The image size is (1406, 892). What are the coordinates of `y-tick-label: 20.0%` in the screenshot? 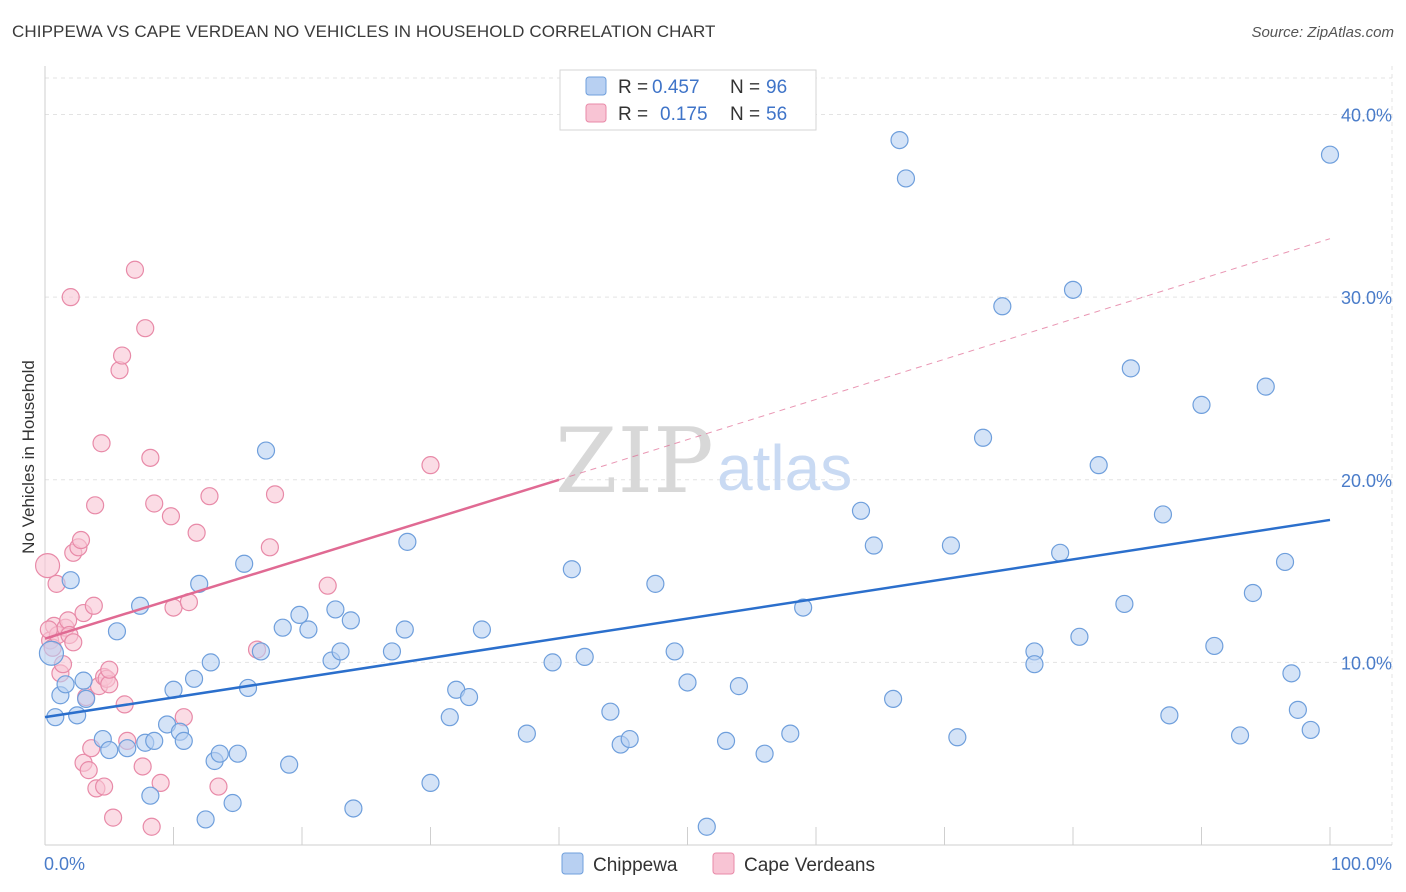 It's located at (1366, 481).